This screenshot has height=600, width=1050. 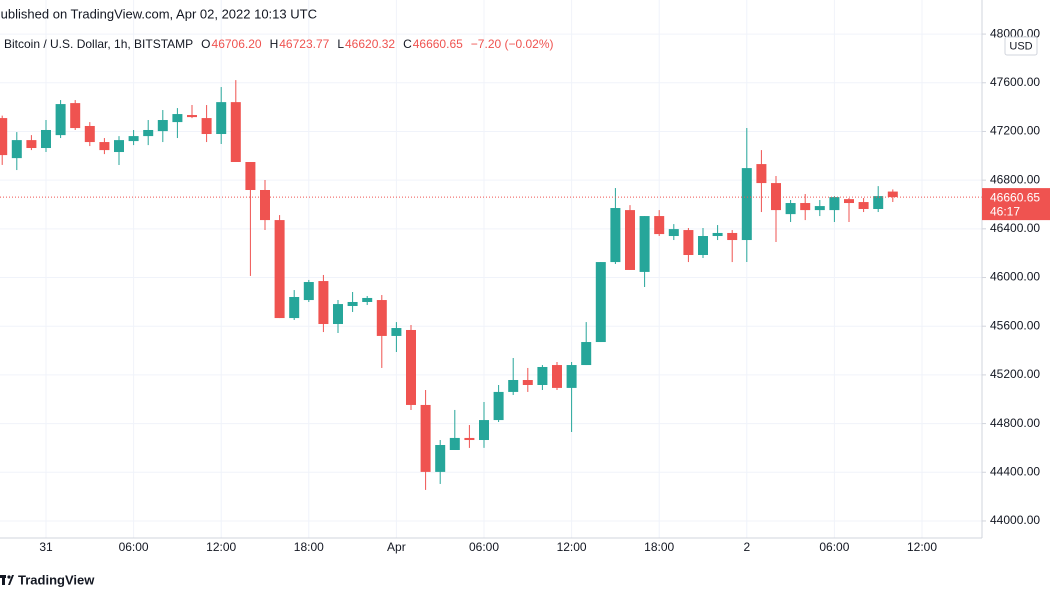 What do you see at coordinates (1015, 423) in the screenshot?
I see `y-tick-label: 44800.00` at bounding box center [1015, 423].